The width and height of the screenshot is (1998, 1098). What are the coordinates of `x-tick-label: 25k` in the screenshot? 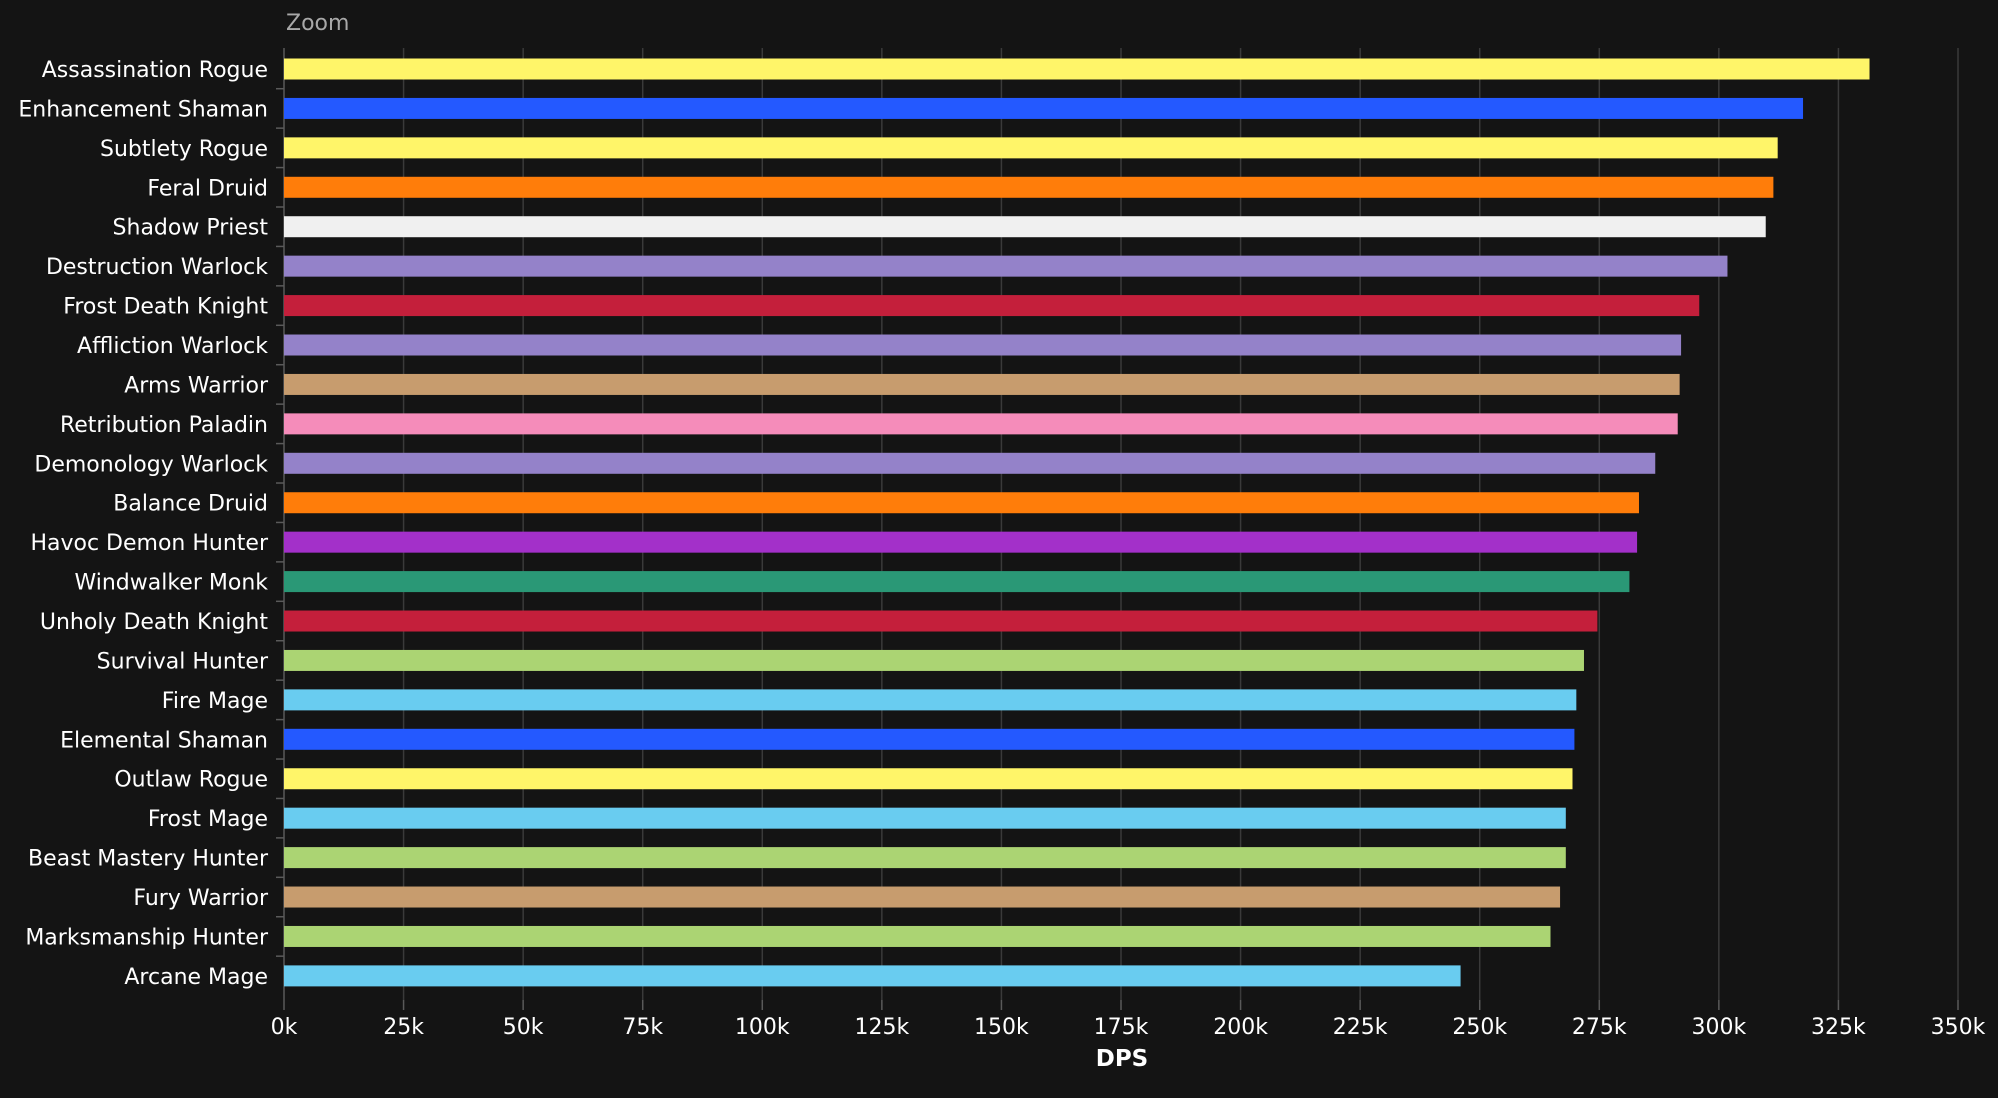 It's located at (403, 1027).